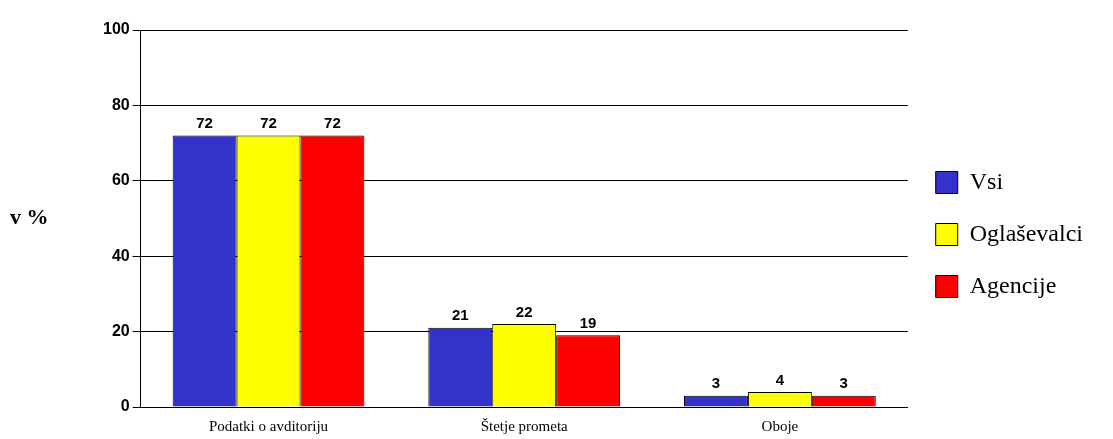  What do you see at coordinates (120, 255) in the screenshot?
I see `y-tick-label: 40` at bounding box center [120, 255].